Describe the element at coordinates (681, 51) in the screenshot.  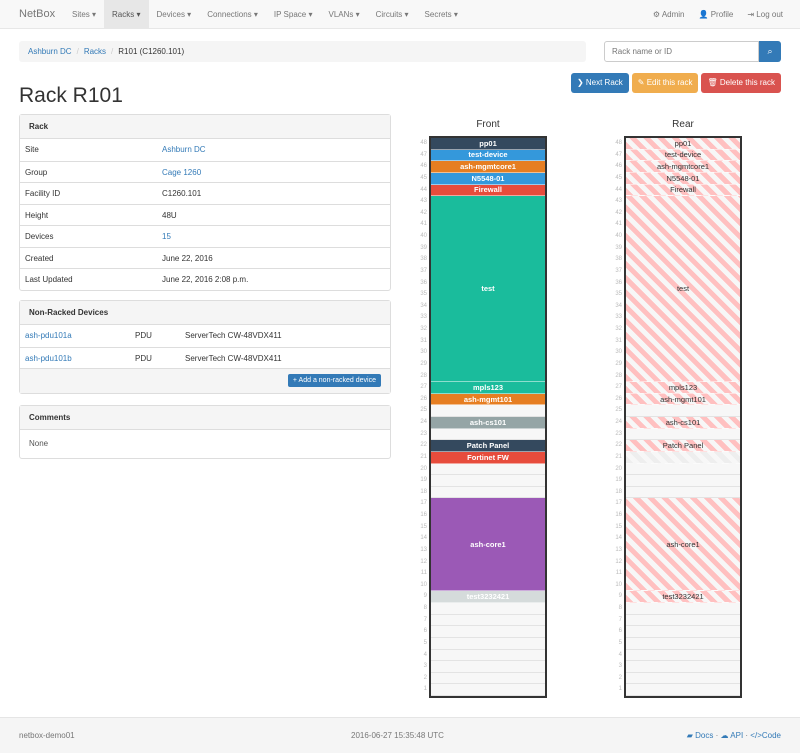
I see `search-input` at that location.